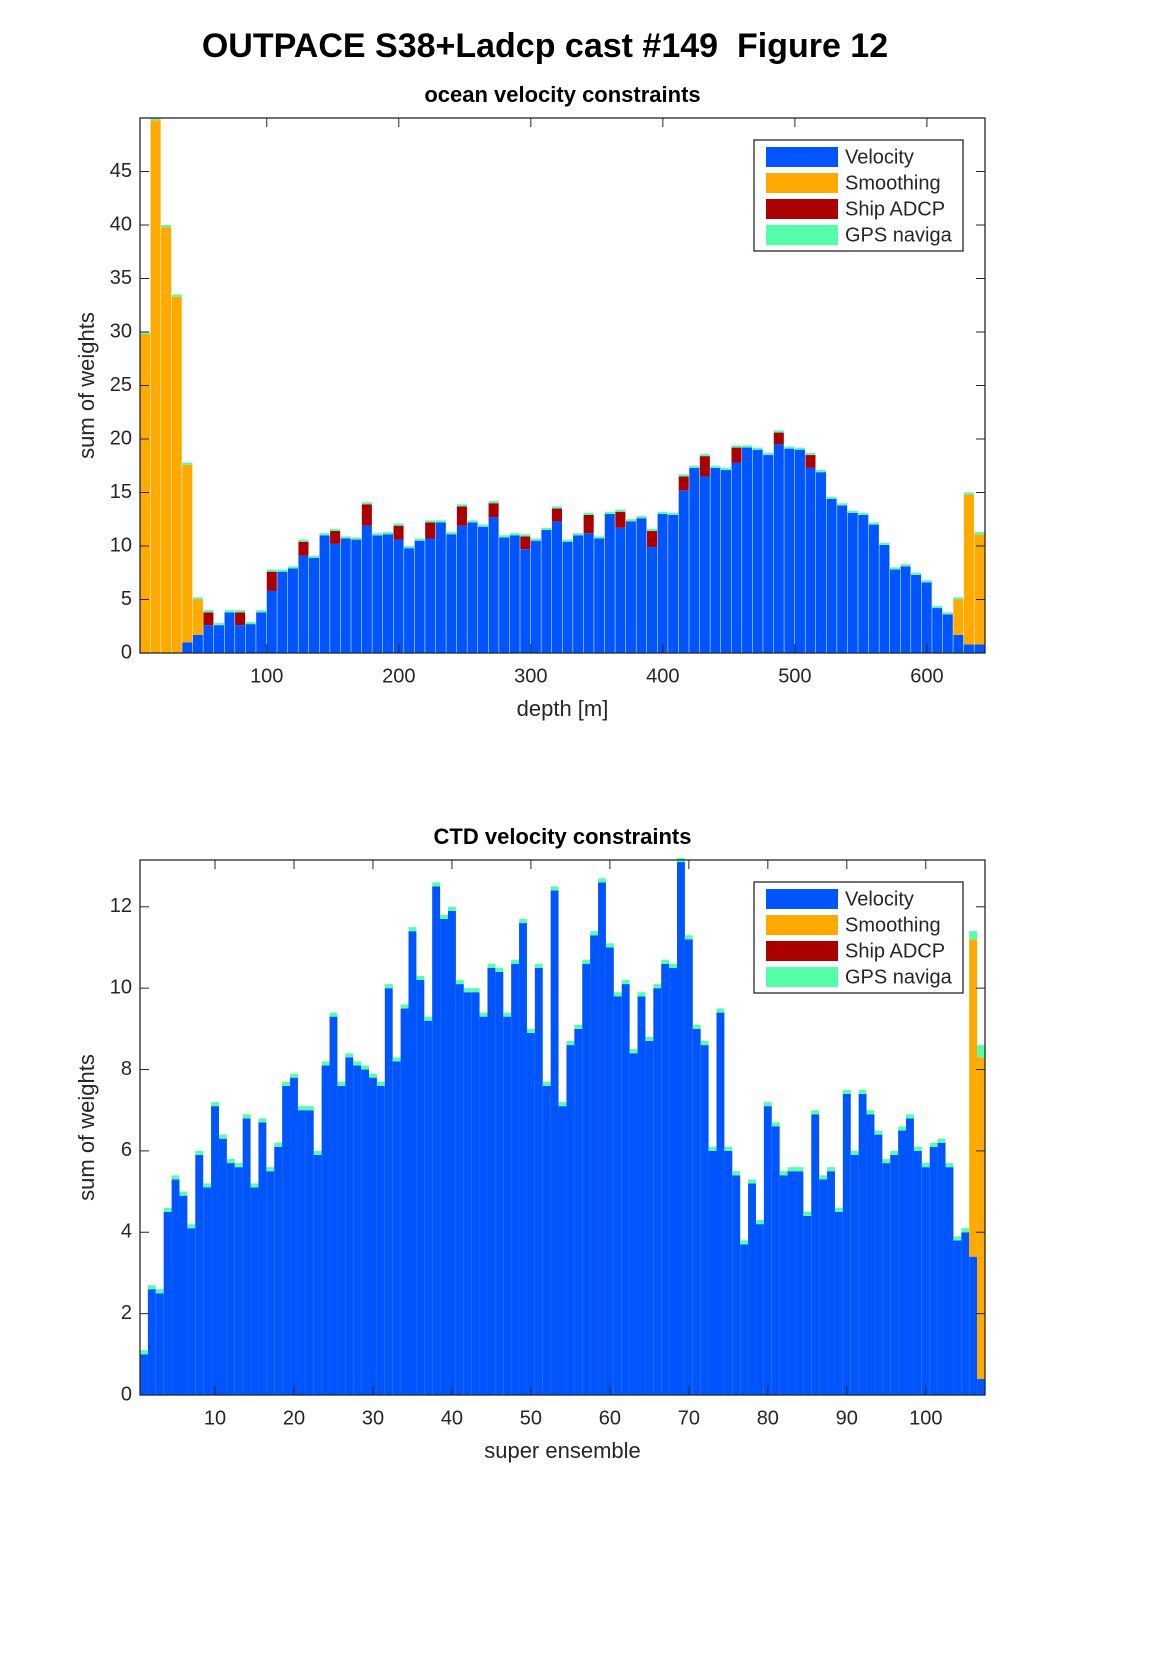 This screenshot has width=1165, height=1679. I want to click on x-tick-label: 300, so click(530, 676).